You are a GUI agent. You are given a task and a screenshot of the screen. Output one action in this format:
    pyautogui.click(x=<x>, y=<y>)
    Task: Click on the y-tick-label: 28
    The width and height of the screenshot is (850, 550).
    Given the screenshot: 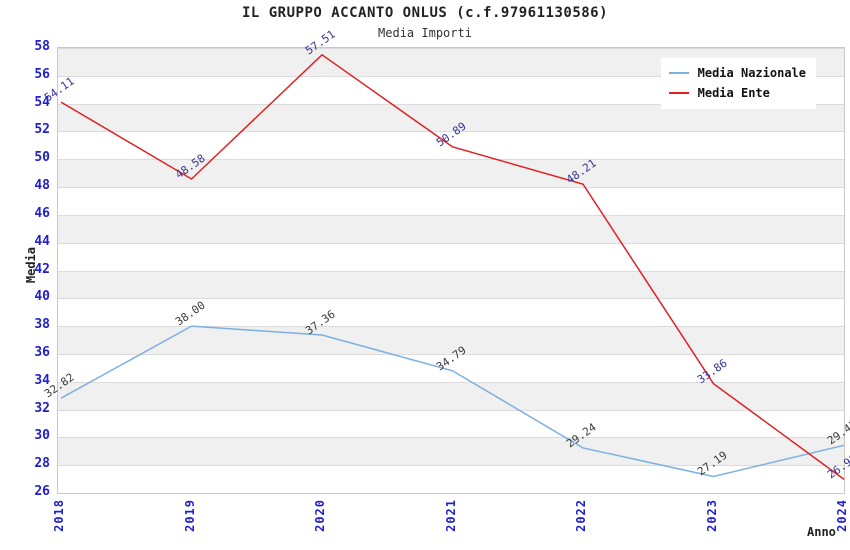 What is the action you would take?
    pyautogui.click(x=42, y=464)
    